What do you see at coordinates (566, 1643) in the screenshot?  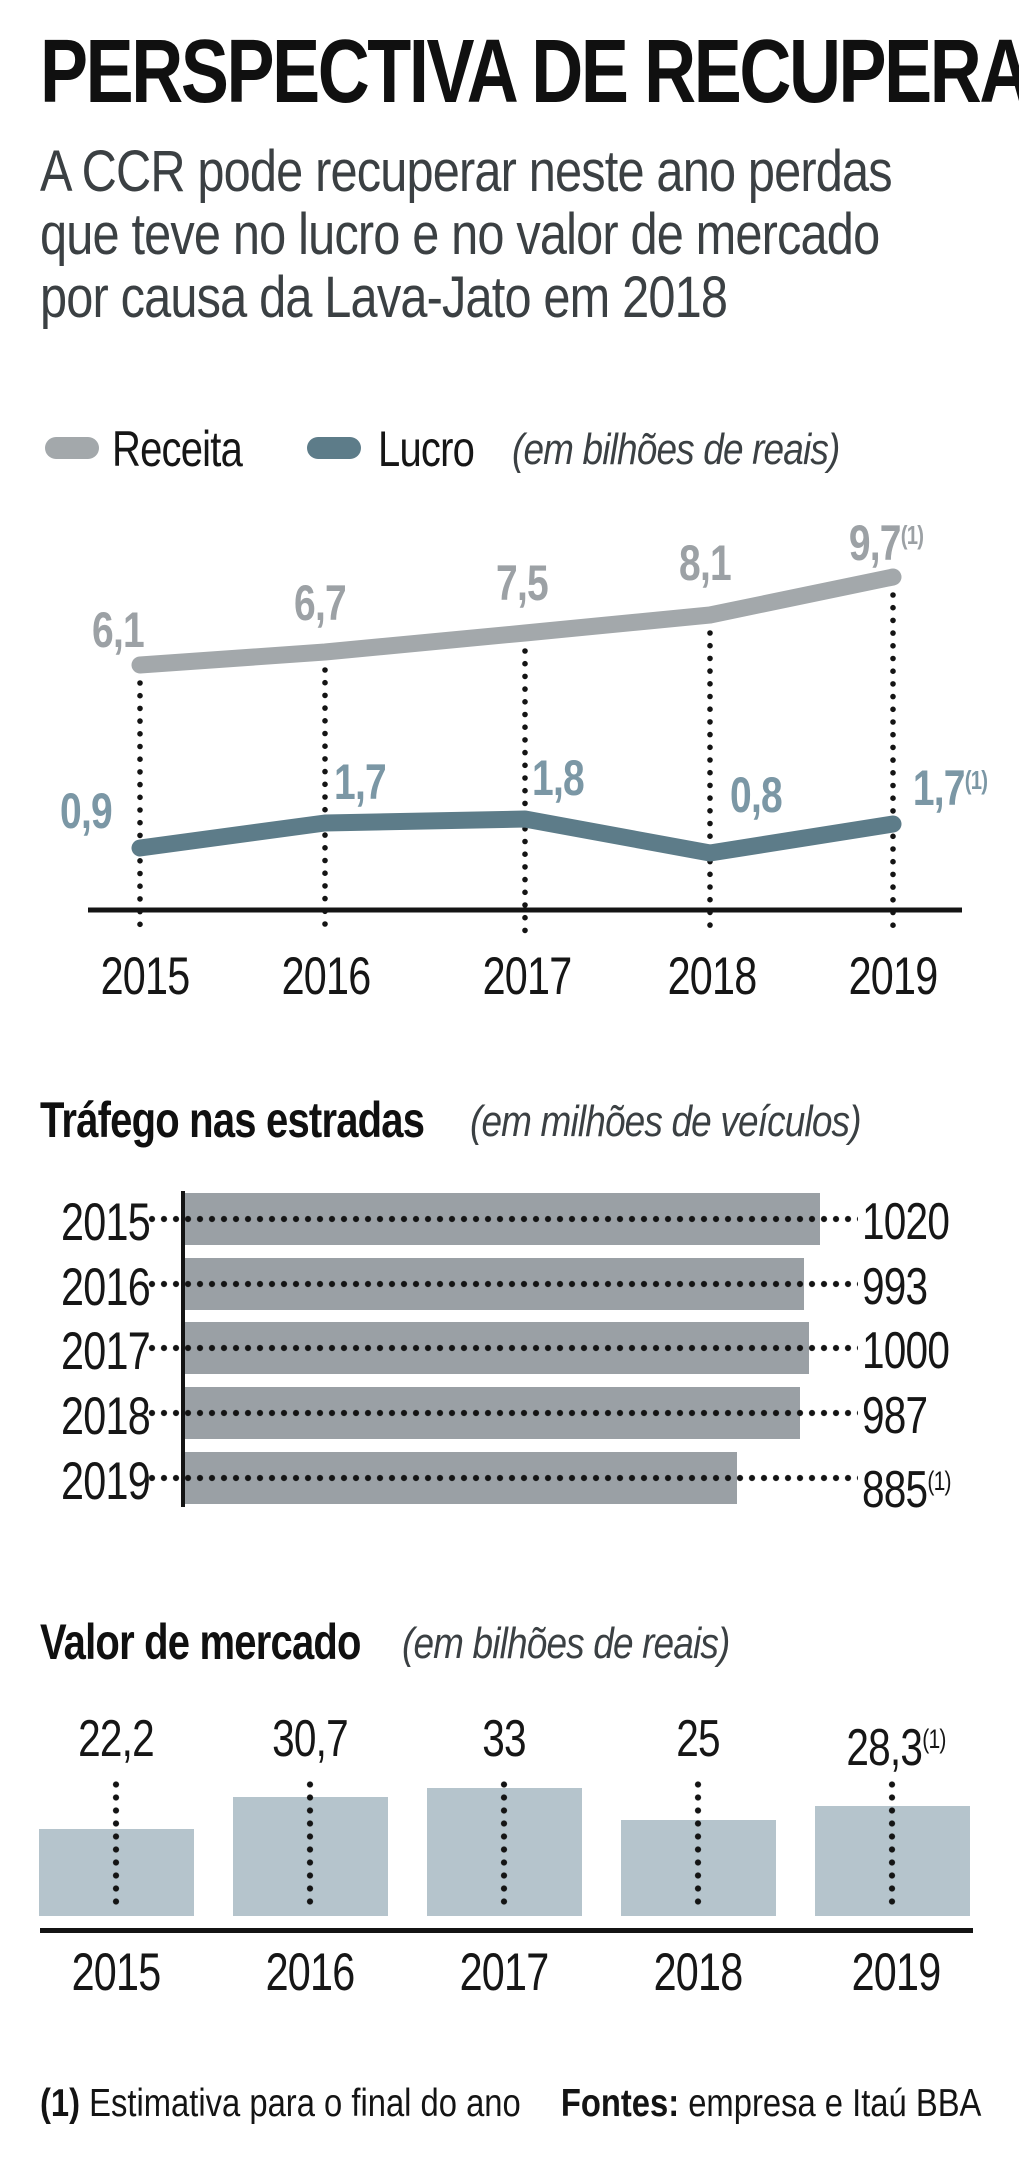 I see `market-value-units-label: (em bilhões de reais)` at bounding box center [566, 1643].